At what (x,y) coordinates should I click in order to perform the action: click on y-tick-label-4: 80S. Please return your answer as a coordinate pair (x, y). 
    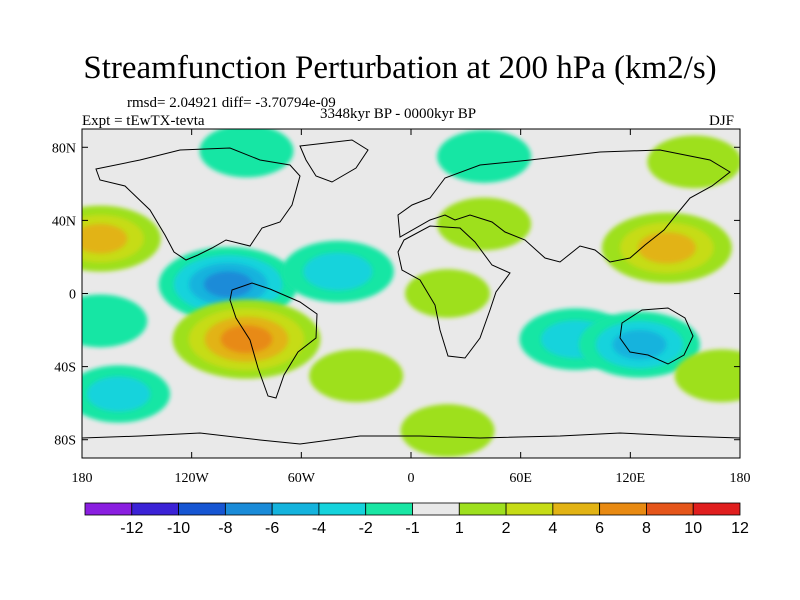
    Looking at the image, I should click on (65, 441).